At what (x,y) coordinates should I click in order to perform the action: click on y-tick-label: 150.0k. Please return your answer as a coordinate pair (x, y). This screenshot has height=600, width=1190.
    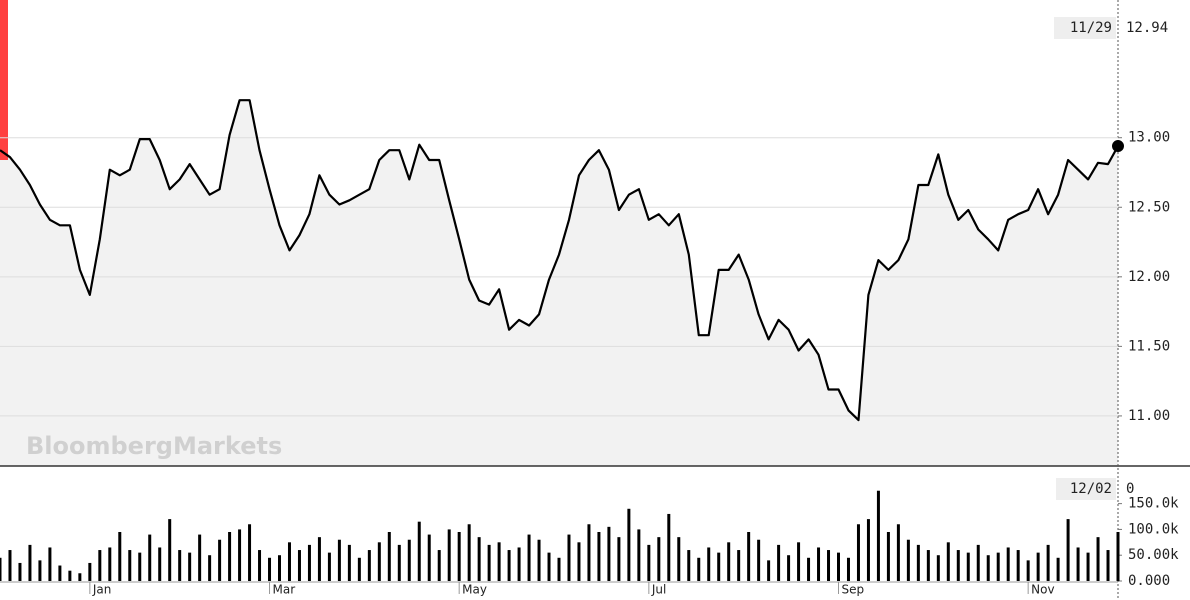
    Looking at the image, I should click on (1153, 504).